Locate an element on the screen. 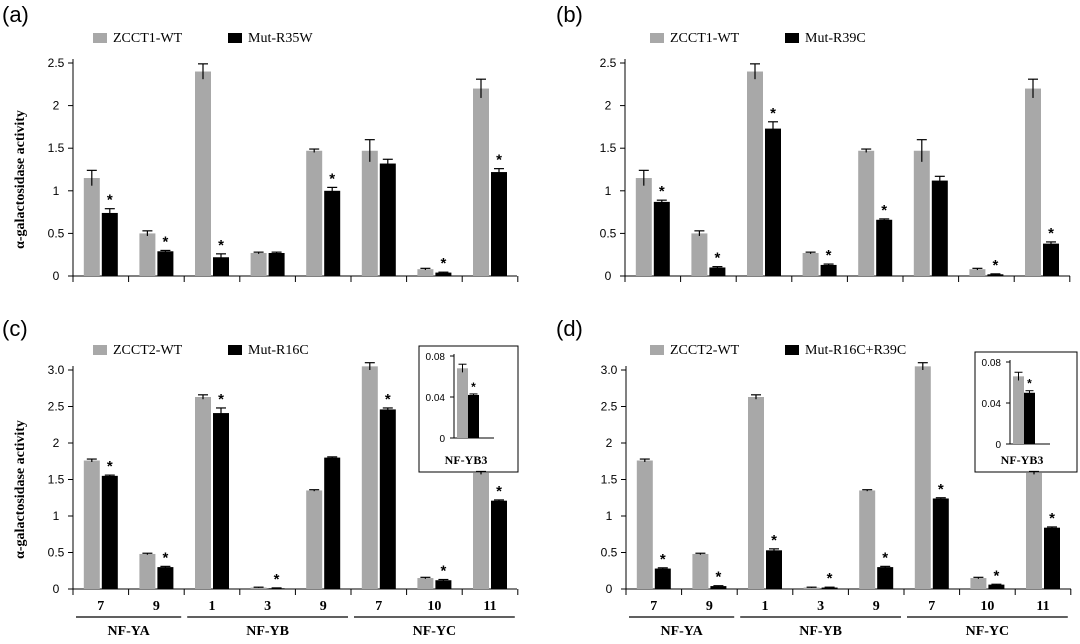 The image size is (1080, 644). inset-chart: 0 0.04 0.08 * NF-YB3 is located at coordinates (468, 409).